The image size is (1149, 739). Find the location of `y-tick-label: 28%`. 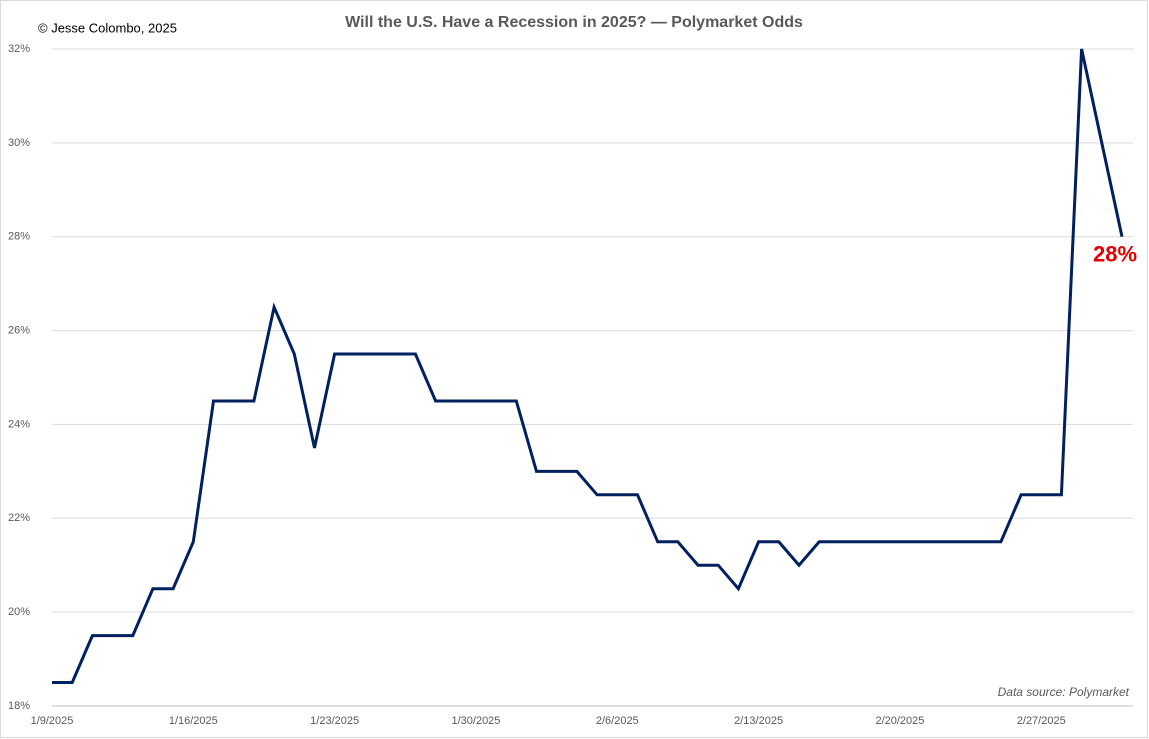

y-tick-label: 28% is located at coordinates (19, 237).